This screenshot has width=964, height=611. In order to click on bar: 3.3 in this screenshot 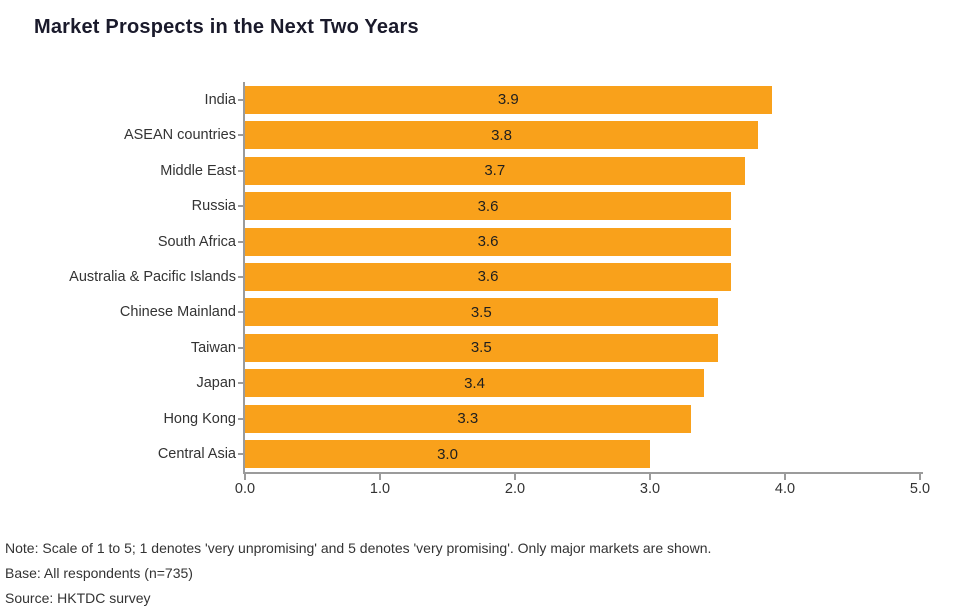, I will do `click(468, 418)`.